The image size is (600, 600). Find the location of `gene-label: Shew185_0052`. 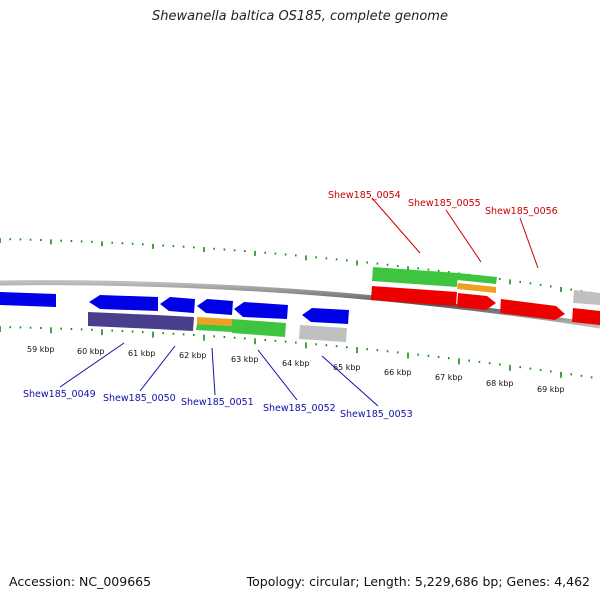

gene-label: Shew185_0052 is located at coordinates (299, 408).